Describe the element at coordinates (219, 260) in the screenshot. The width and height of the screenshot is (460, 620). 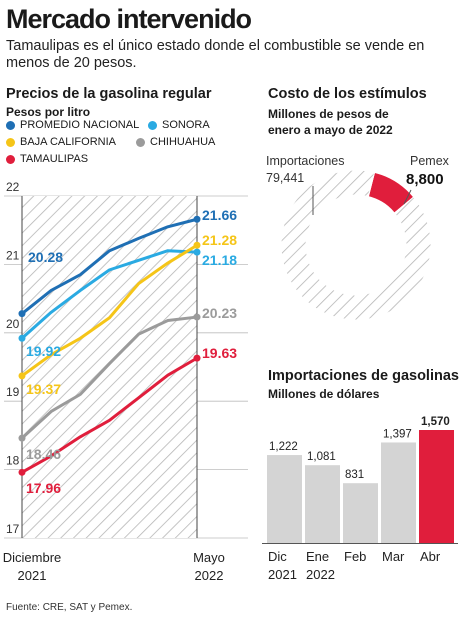
I see `end-value-label-sonora: 21.18` at that location.